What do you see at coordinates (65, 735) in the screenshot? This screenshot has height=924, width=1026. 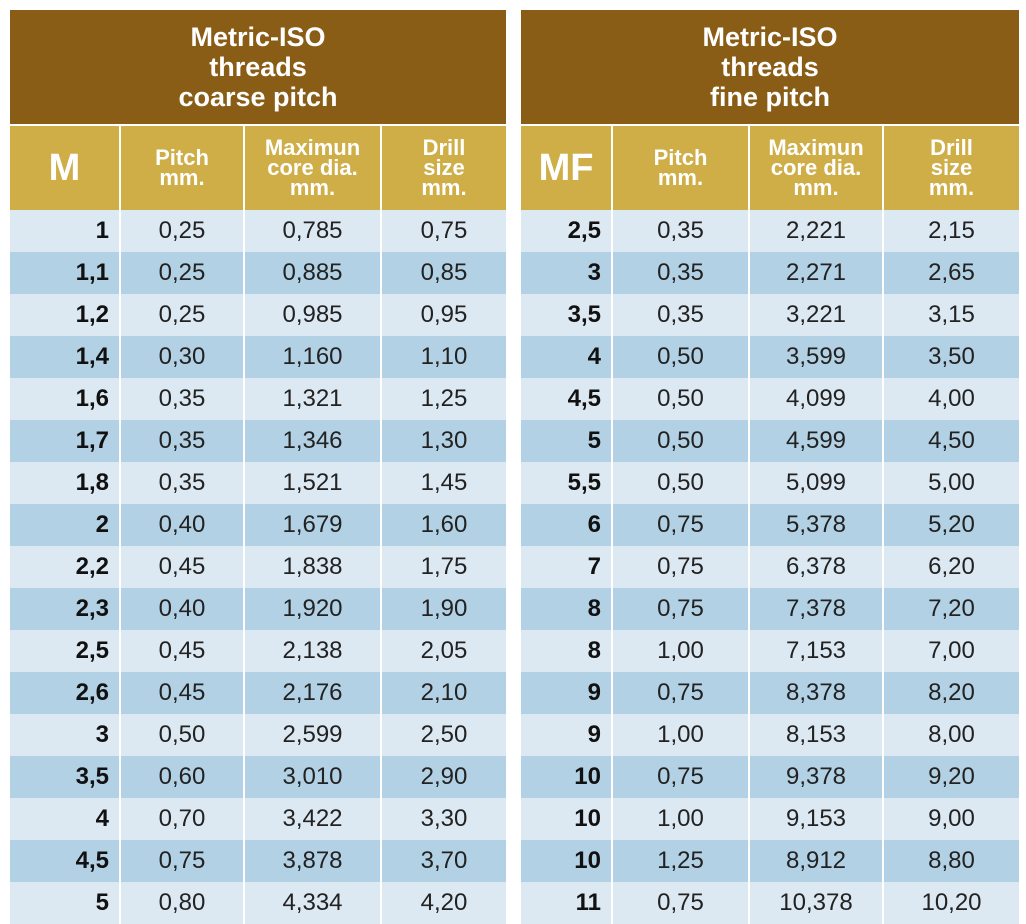 I see `cell-size: 3` at bounding box center [65, 735].